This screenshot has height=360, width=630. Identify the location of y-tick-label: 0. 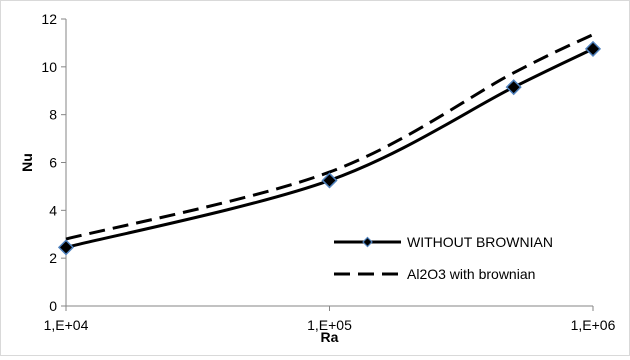
(53, 306).